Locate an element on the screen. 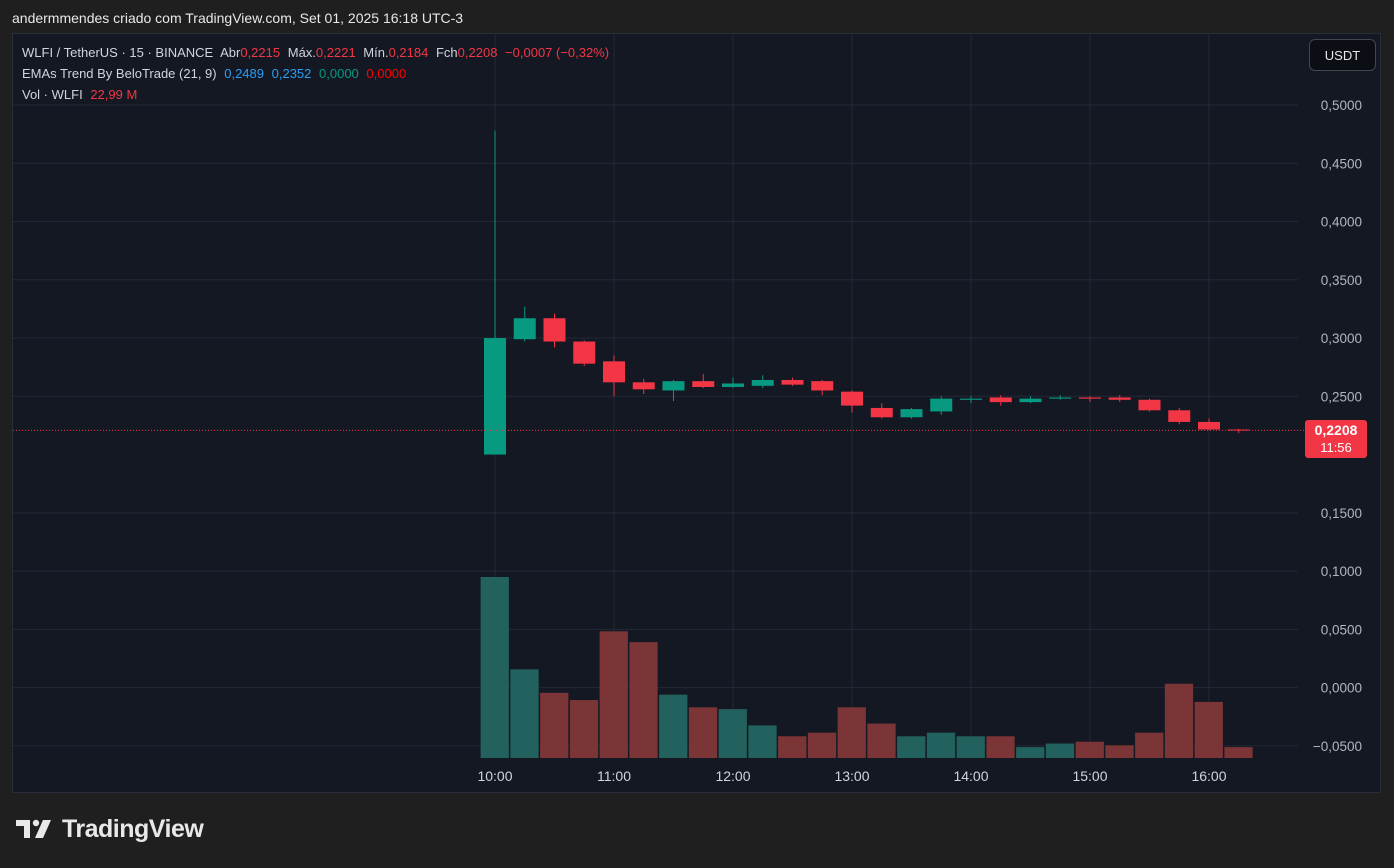 This screenshot has width=1394, height=868. tradingview-logo-text: TradingView is located at coordinates (133, 828).